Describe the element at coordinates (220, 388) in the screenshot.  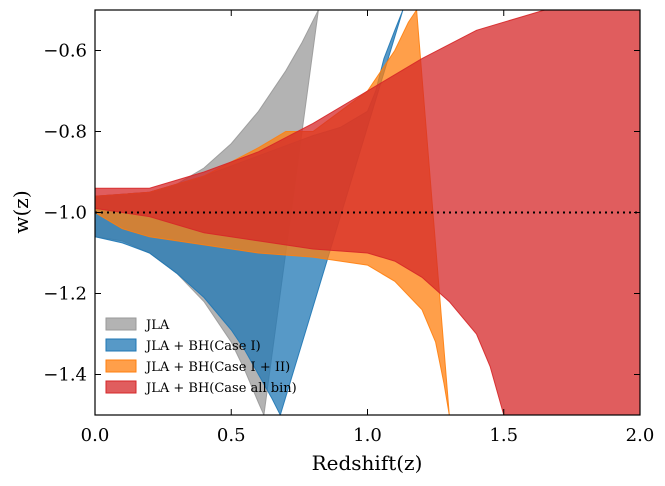
I see `legend-label: JLA + BH(Case all bin)` at that location.